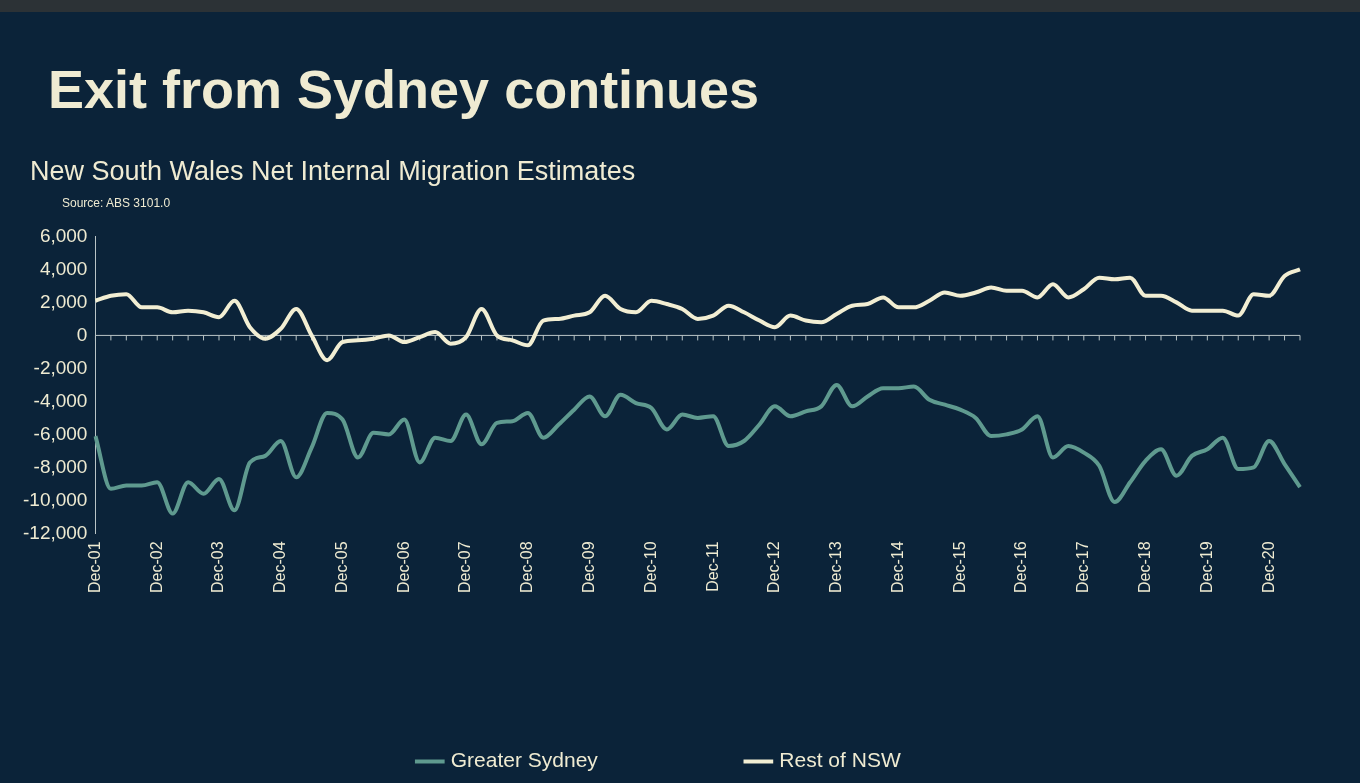 This screenshot has height=783, width=1360. Describe the element at coordinates (94, 567) in the screenshot. I see `x-tick-label: Dec-01` at that location.